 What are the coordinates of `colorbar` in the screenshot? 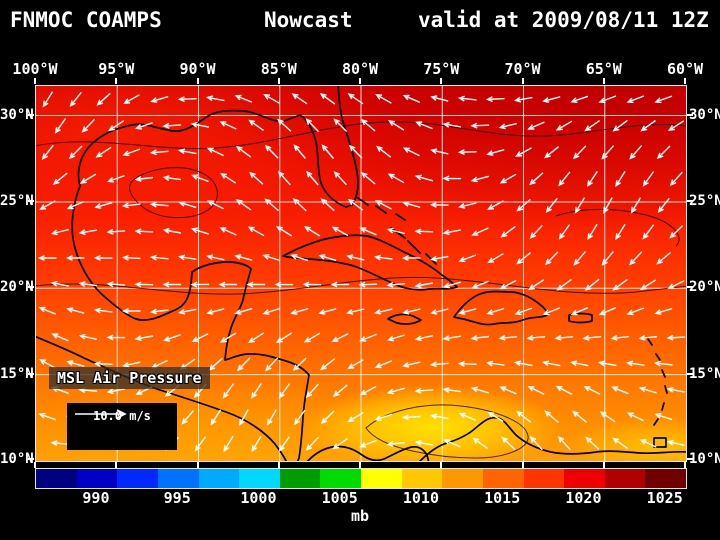 It's located at (361, 478).